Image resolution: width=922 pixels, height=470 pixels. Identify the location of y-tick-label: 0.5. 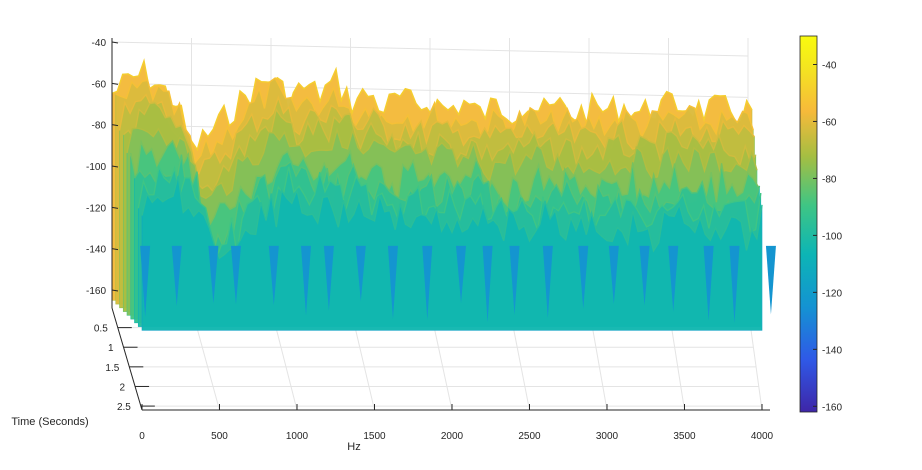
(101, 329).